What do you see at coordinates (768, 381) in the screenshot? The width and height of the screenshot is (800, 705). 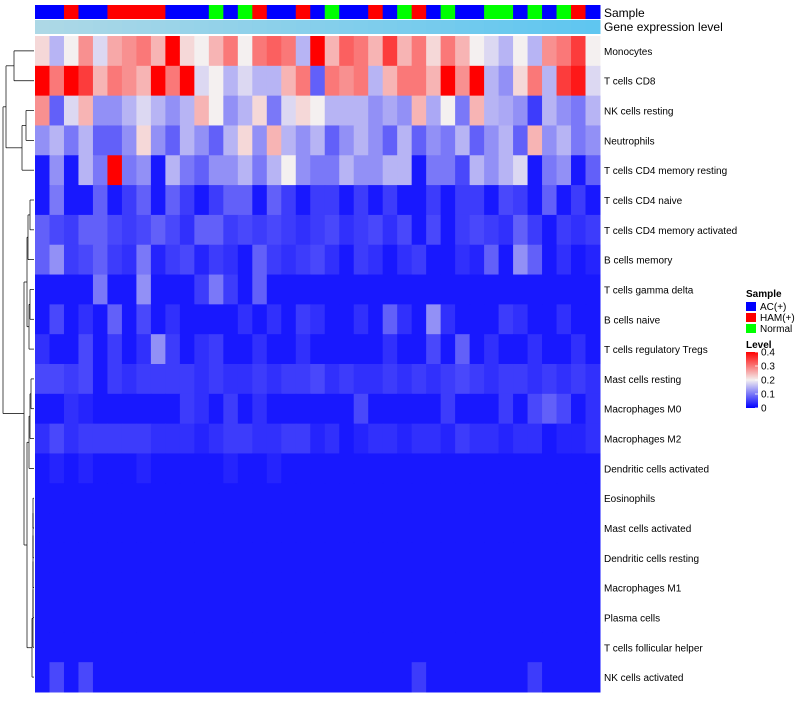 I see `level-tick-label: 0.2` at bounding box center [768, 381].